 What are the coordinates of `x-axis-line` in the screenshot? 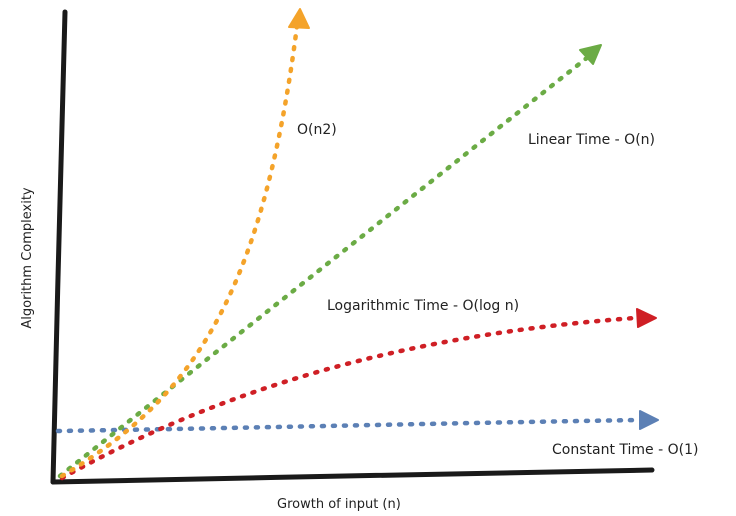 It's located at (352, 476).